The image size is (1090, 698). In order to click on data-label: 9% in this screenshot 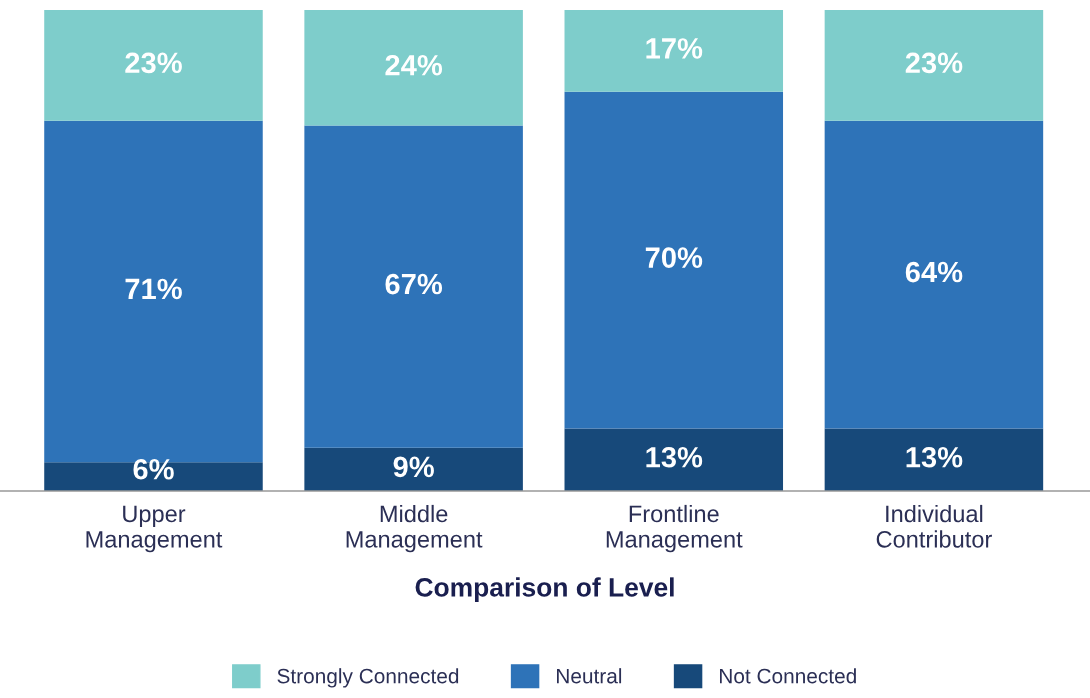, I will do `click(413, 467)`.